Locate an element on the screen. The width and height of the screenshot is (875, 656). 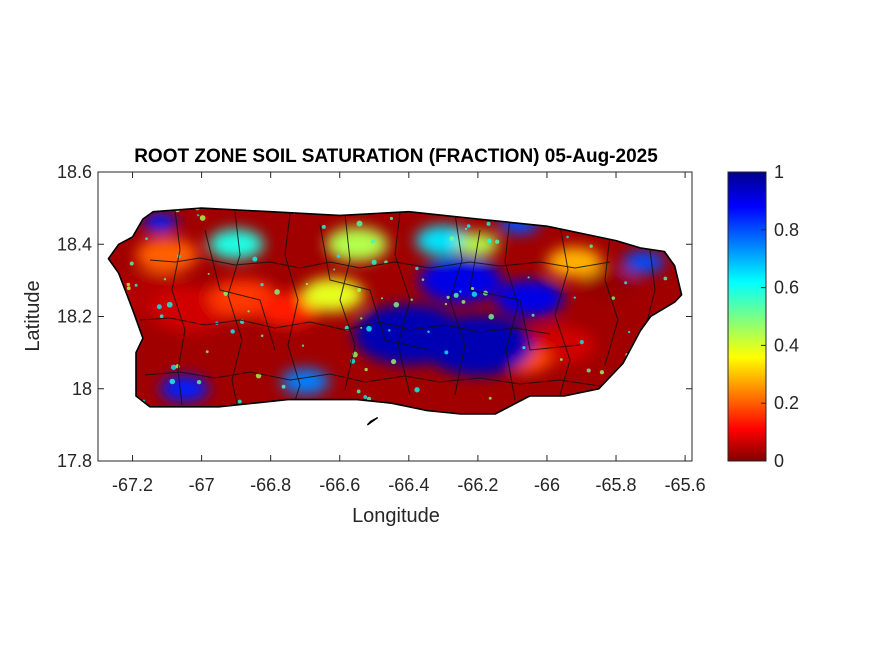
x-tick-label: -66.8 is located at coordinates (270, 485).